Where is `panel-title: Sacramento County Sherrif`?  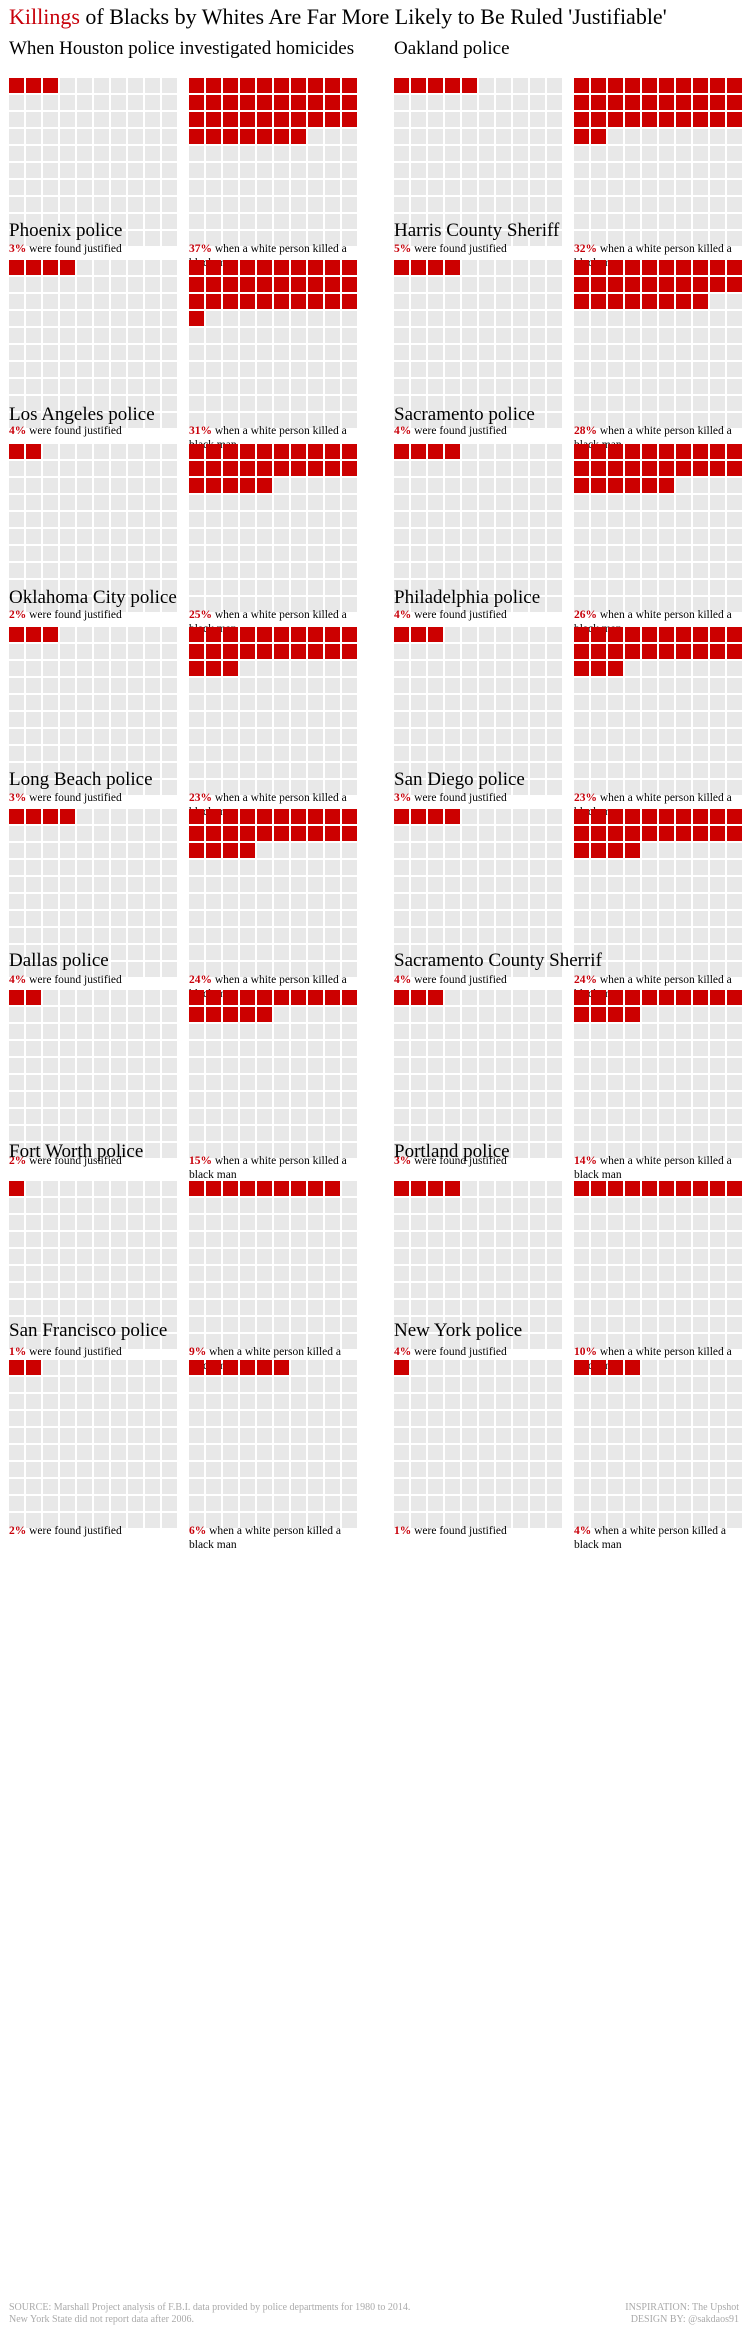 panel-title: Sacramento County Sherrif is located at coordinates (498, 960).